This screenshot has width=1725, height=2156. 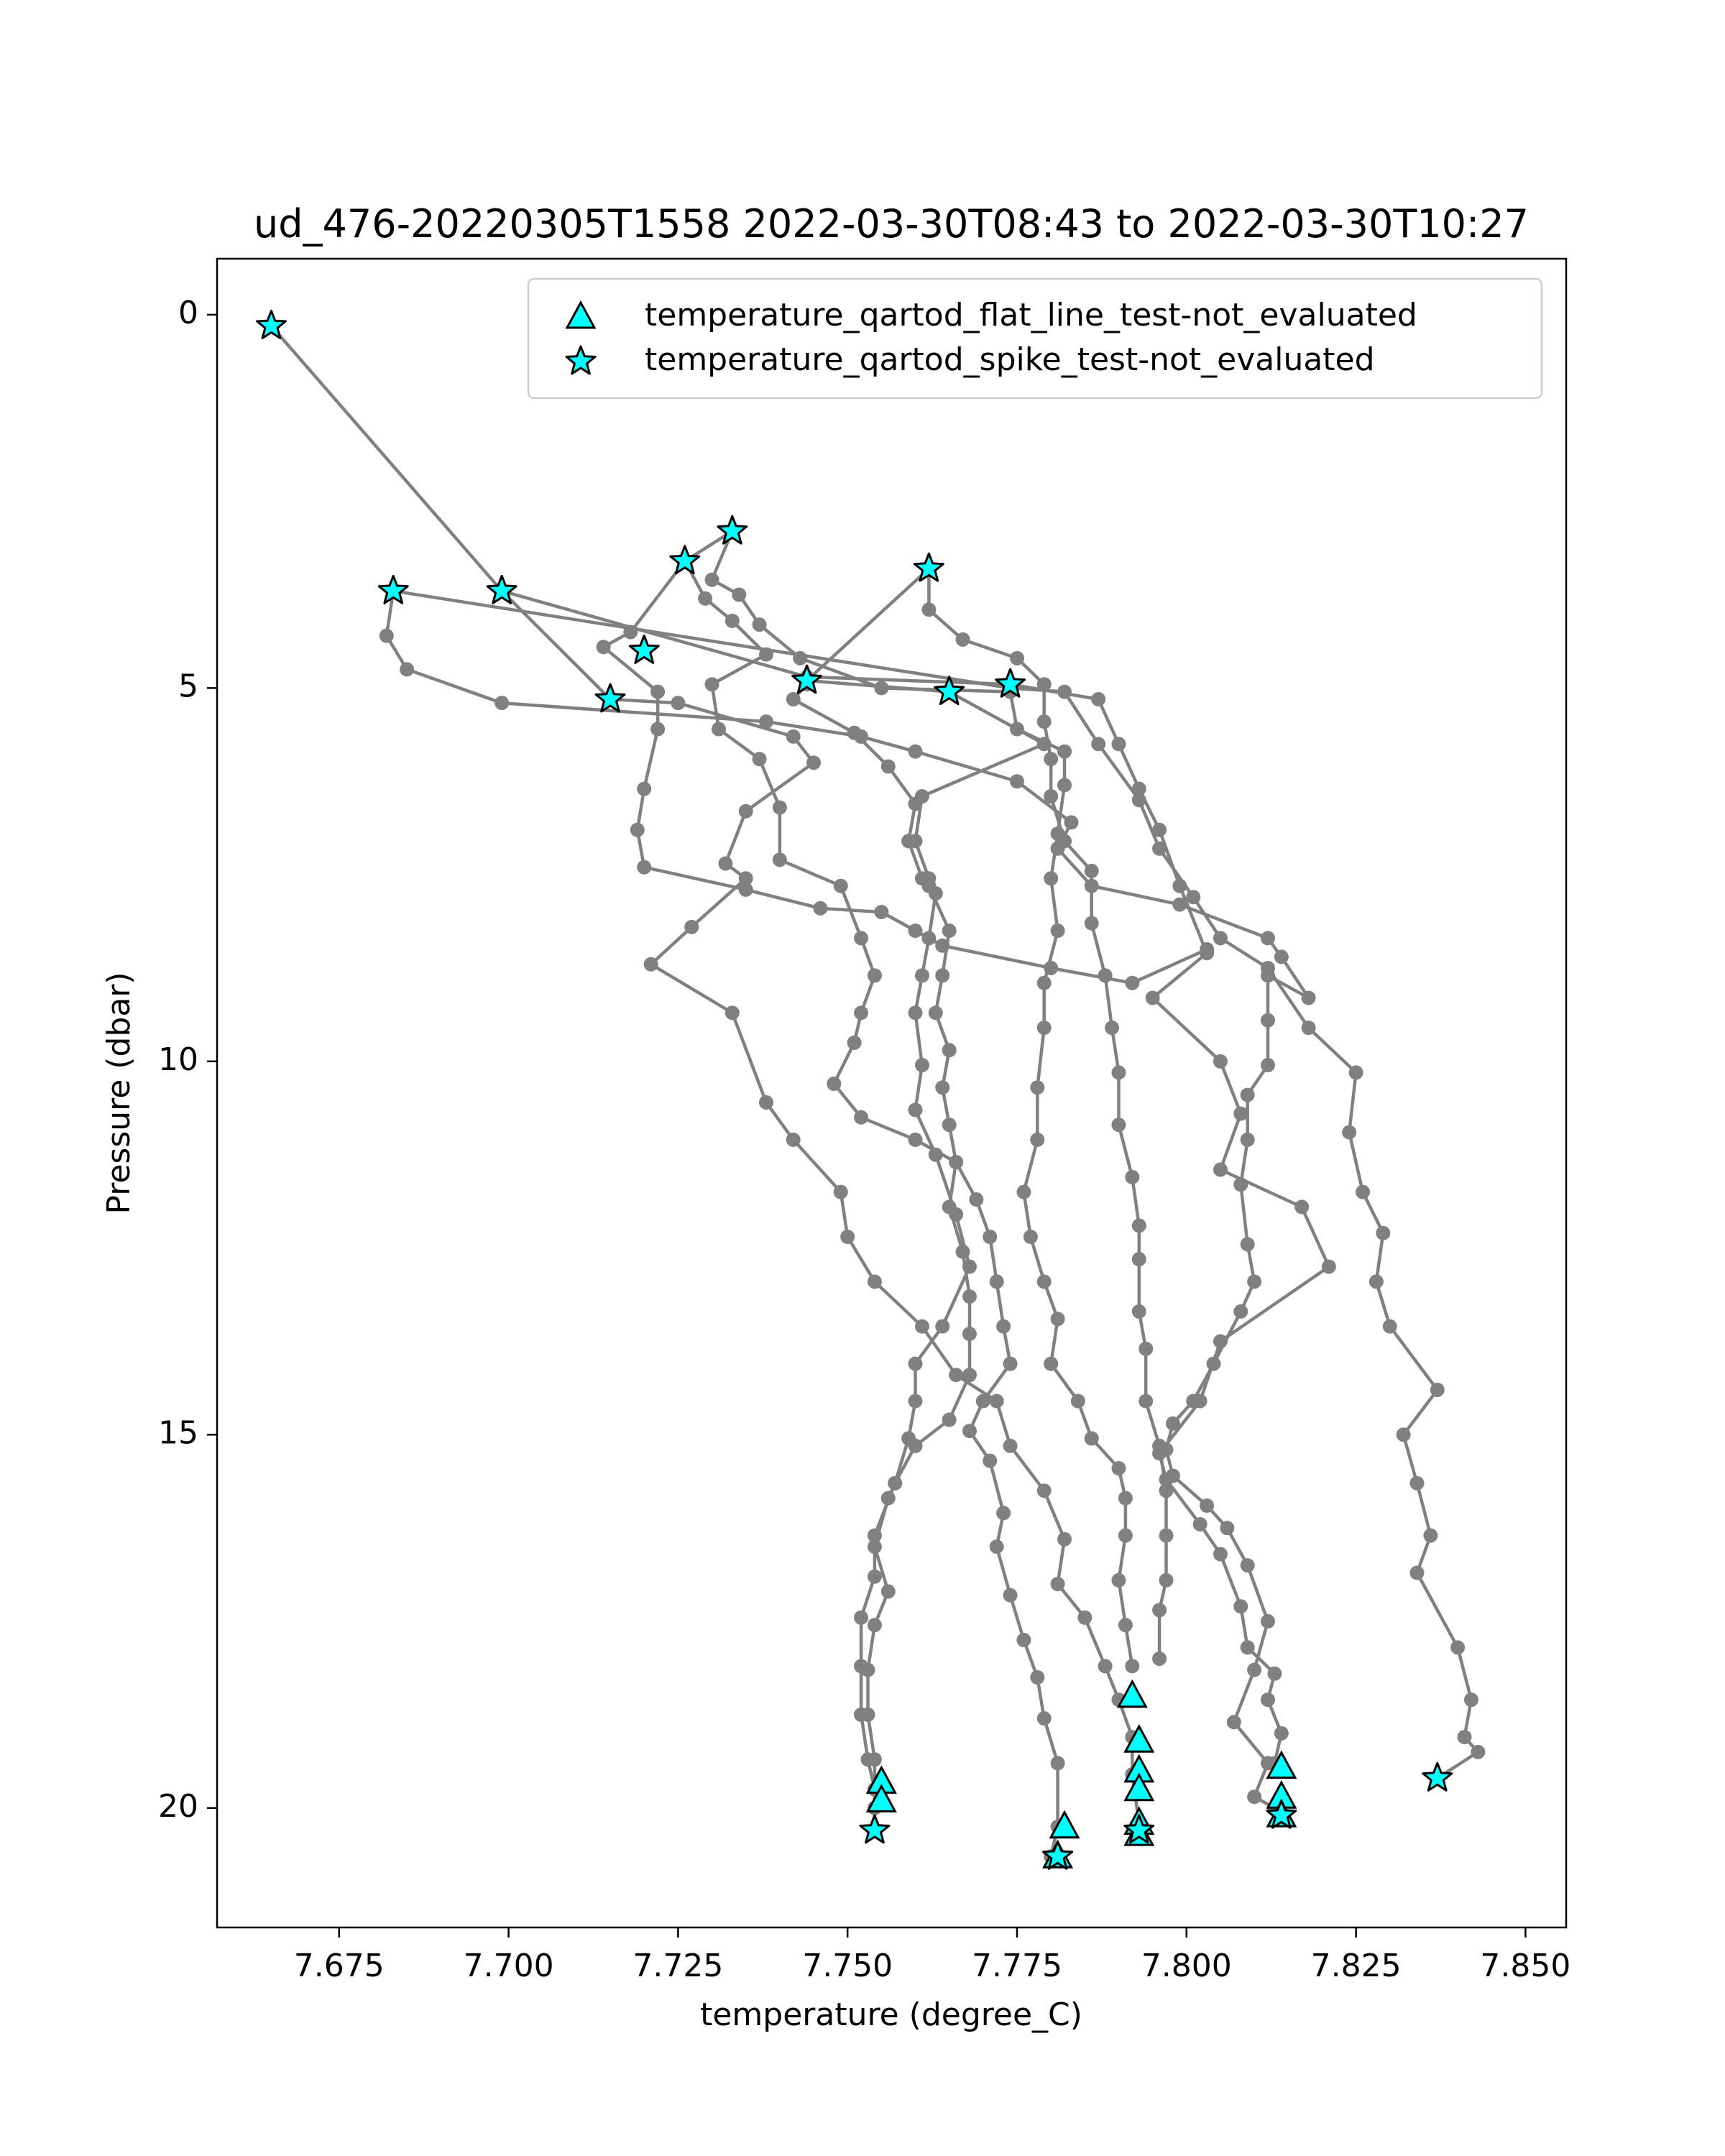 What do you see at coordinates (1356, 1966) in the screenshot?
I see `x-tick-label: 7.825` at bounding box center [1356, 1966].